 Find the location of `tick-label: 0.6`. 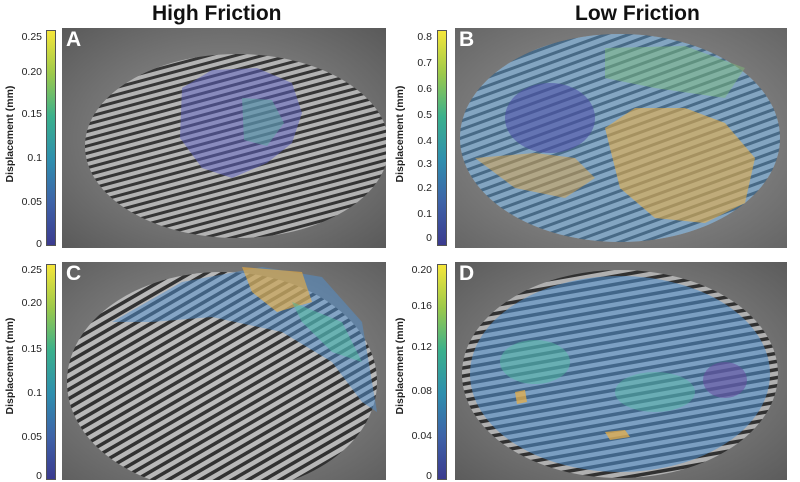

tick-label: 0.6 is located at coordinates (424, 89).